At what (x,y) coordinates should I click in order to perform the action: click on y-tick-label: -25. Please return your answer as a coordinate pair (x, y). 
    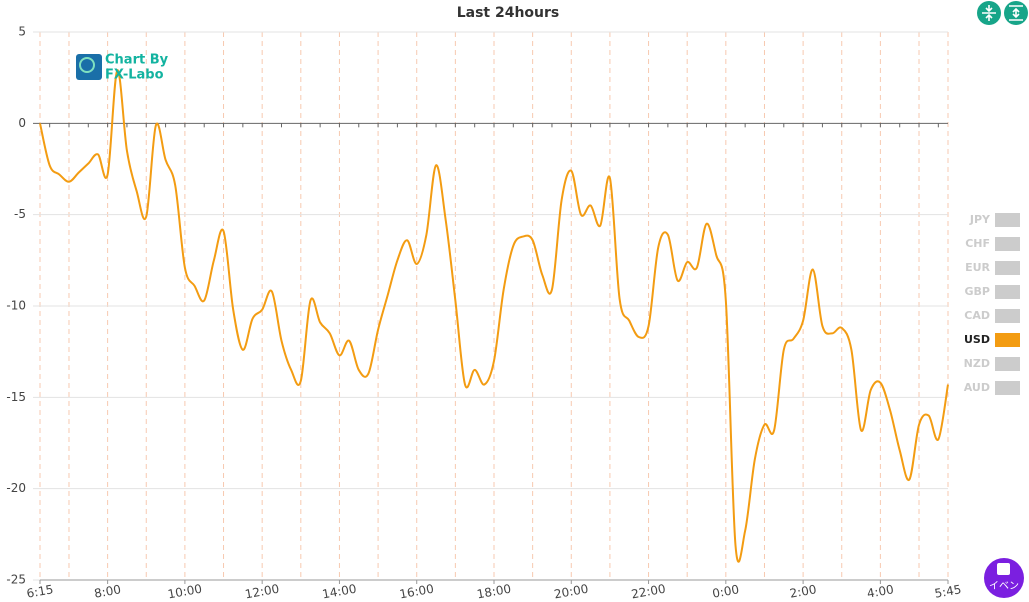
    Looking at the image, I should click on (16, 580).